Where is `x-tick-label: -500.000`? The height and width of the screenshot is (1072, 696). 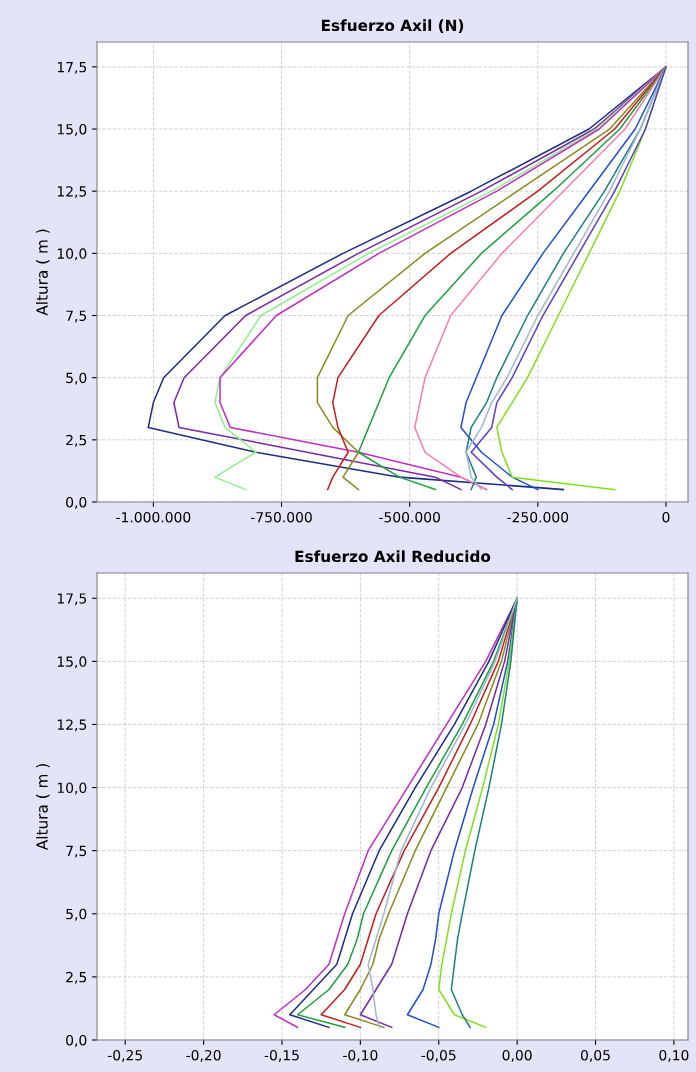
x-tick-label: -500.000 is located at coordinates (409, 517).